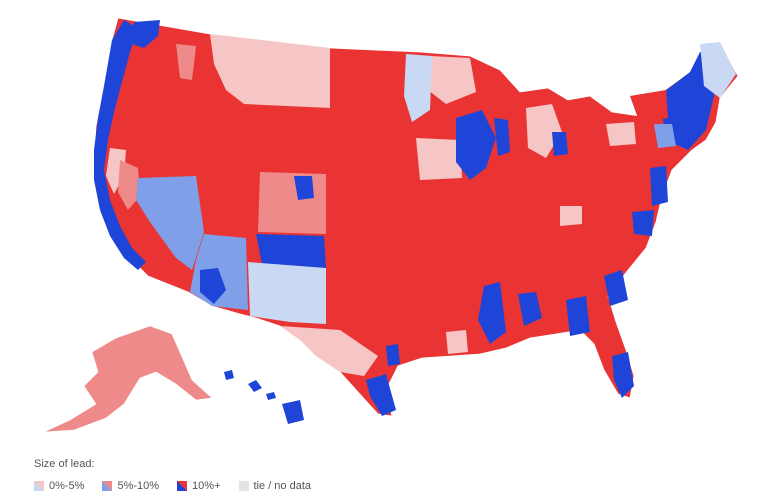 This screenshot has height=500, width=765. What do you see at coordinates (270, 71) in the screenshot?
I see `region-montana-light` at bounding box center [270, 71].